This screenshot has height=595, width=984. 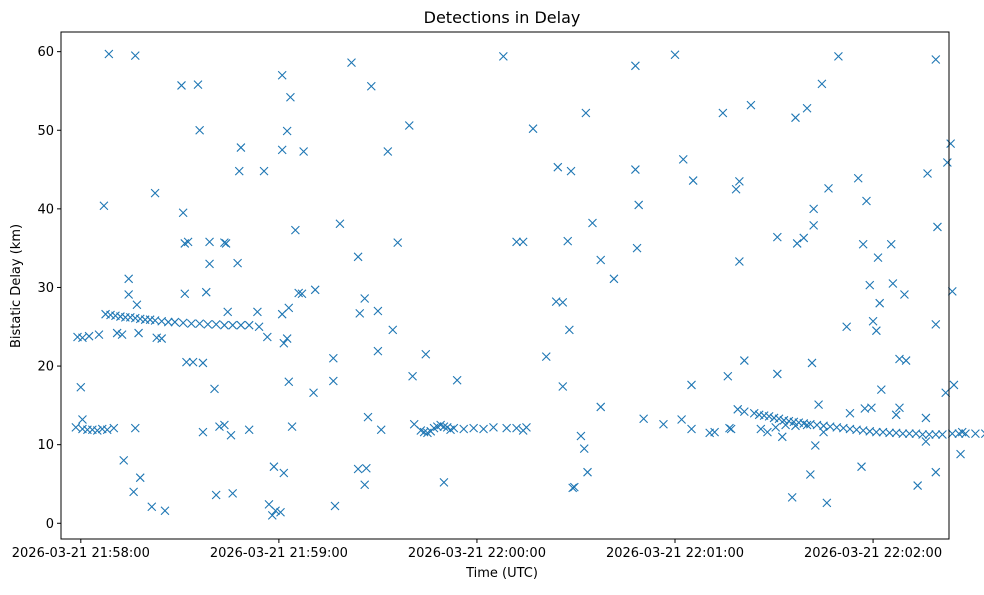 I want to click on x-axis-label: Time (UTC), so click(x=501, y=573).